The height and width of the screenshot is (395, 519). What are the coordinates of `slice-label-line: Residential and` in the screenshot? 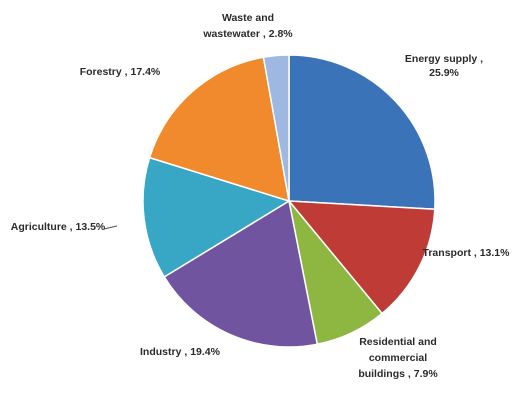 It's located at (398, 342).